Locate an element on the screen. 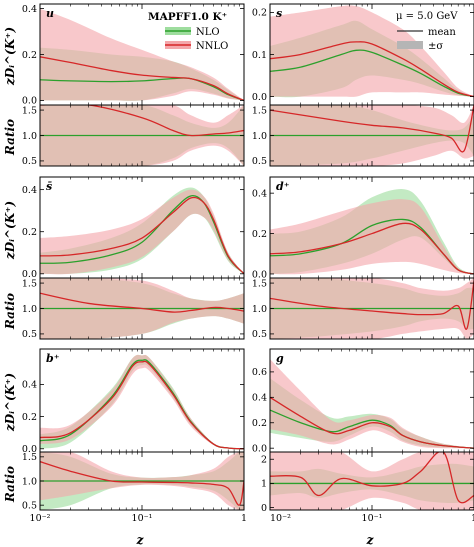  panel-5-dist-nnlo-band is located at coordinates (372, 404).